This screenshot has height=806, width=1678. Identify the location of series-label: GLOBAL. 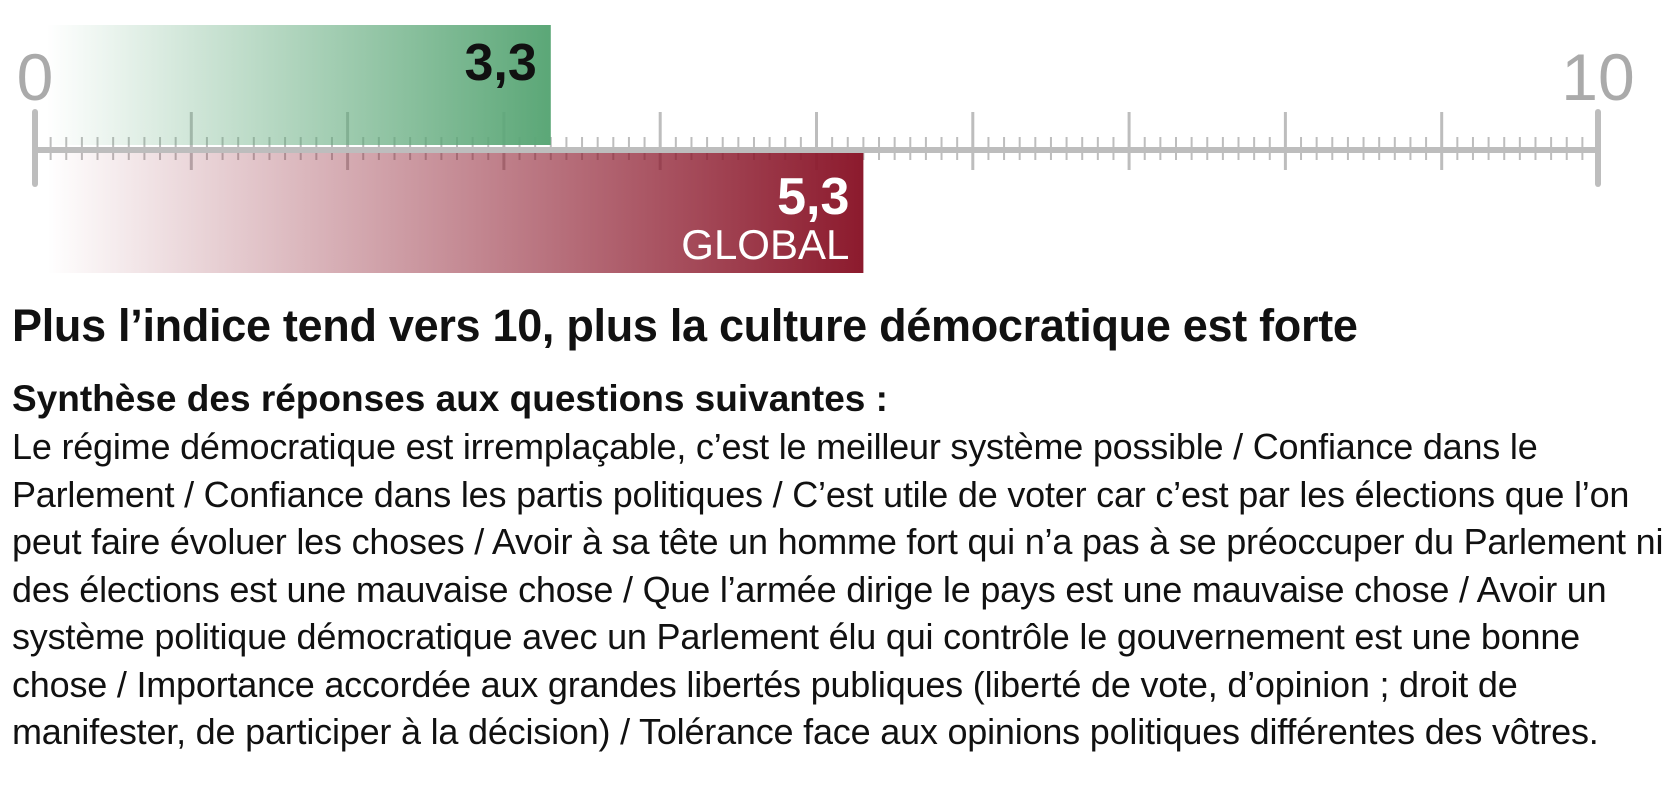
(765, 244).